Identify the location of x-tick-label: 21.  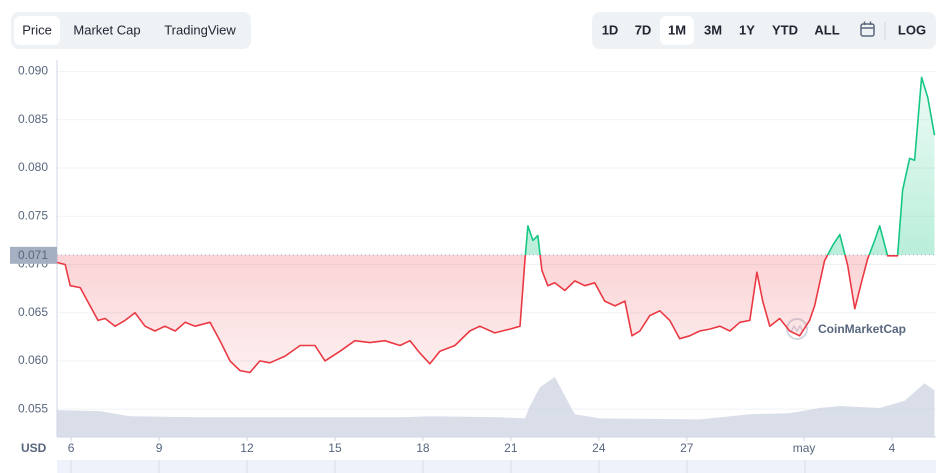
(511, 448).